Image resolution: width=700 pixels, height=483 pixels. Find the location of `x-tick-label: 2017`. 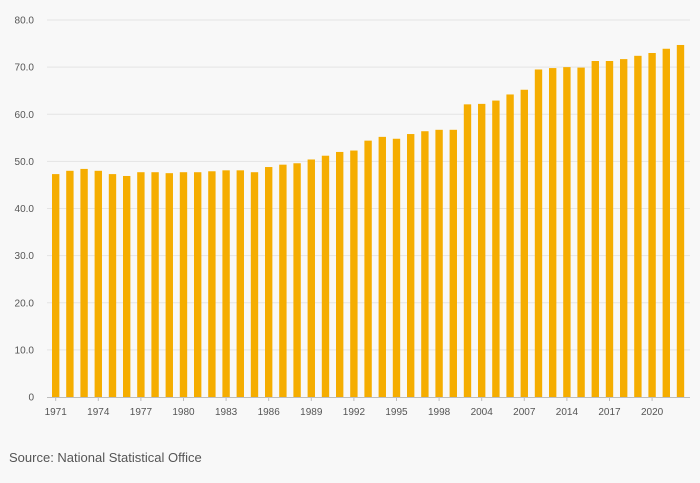

x-tick-label: 2017 is located at coordinates (609, 412).